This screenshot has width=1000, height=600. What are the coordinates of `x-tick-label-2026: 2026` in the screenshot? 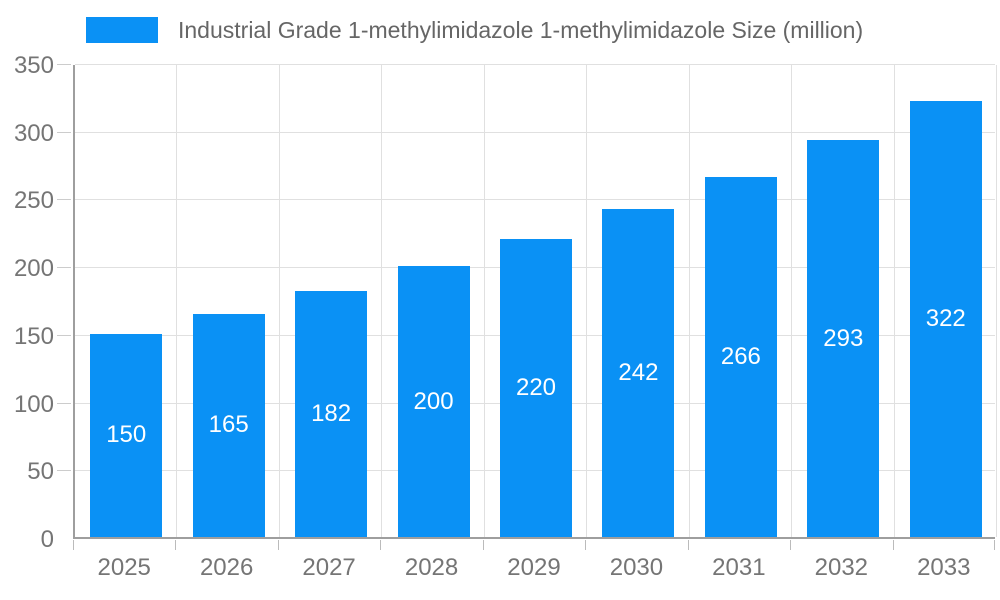 It's located at (226, 567).